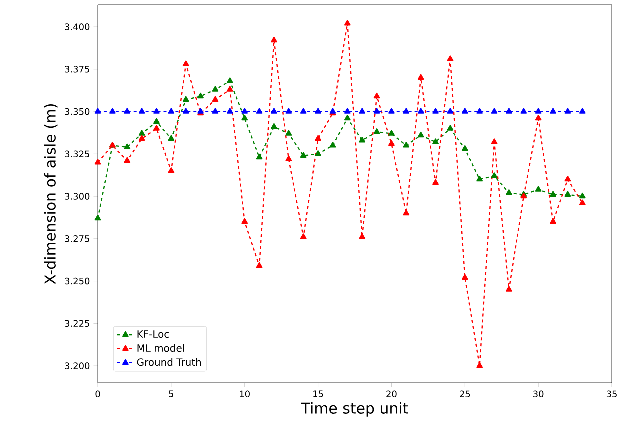  I want to click on x-tick-label: 30, so click(539, 394).